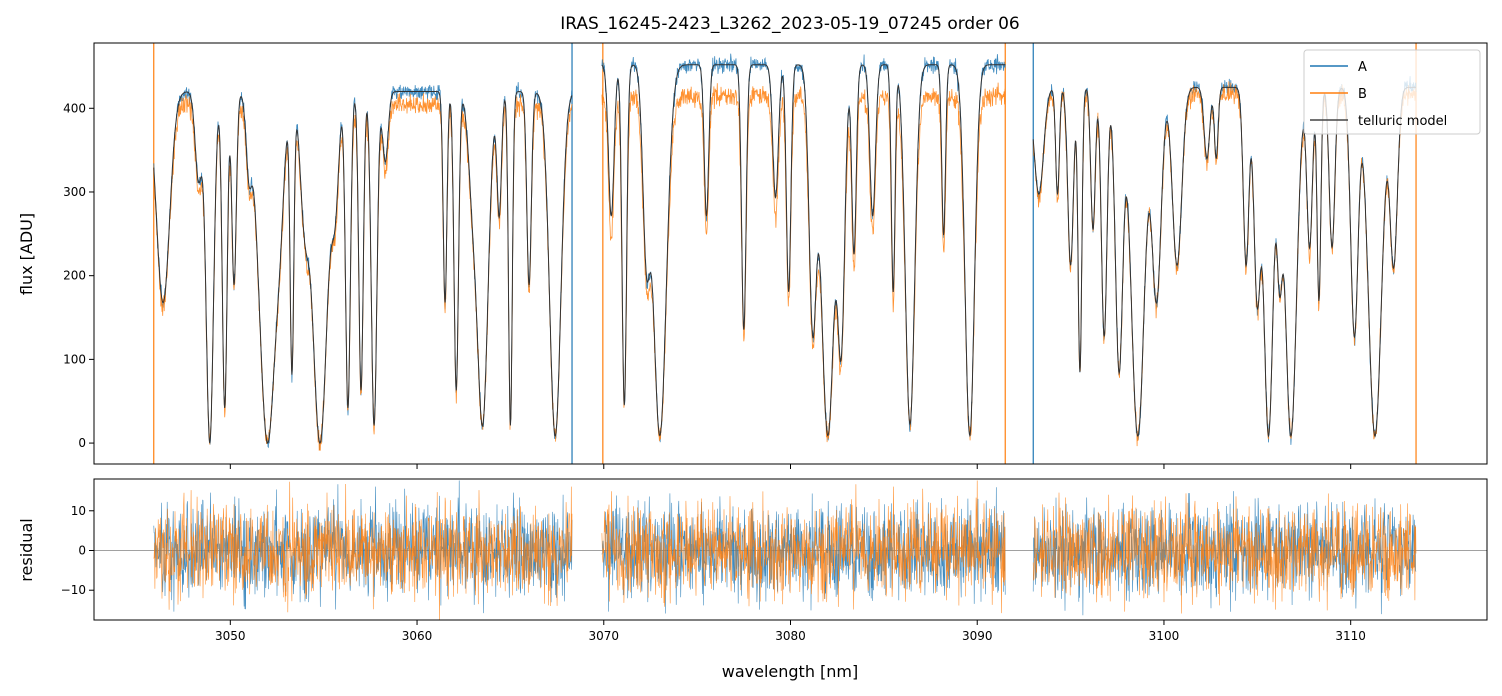 The width and height of the screenshot is (1502, 696). Describe the element at coordinates (790, 466) in the screenshot. I see `flux-x-axis` at that location.